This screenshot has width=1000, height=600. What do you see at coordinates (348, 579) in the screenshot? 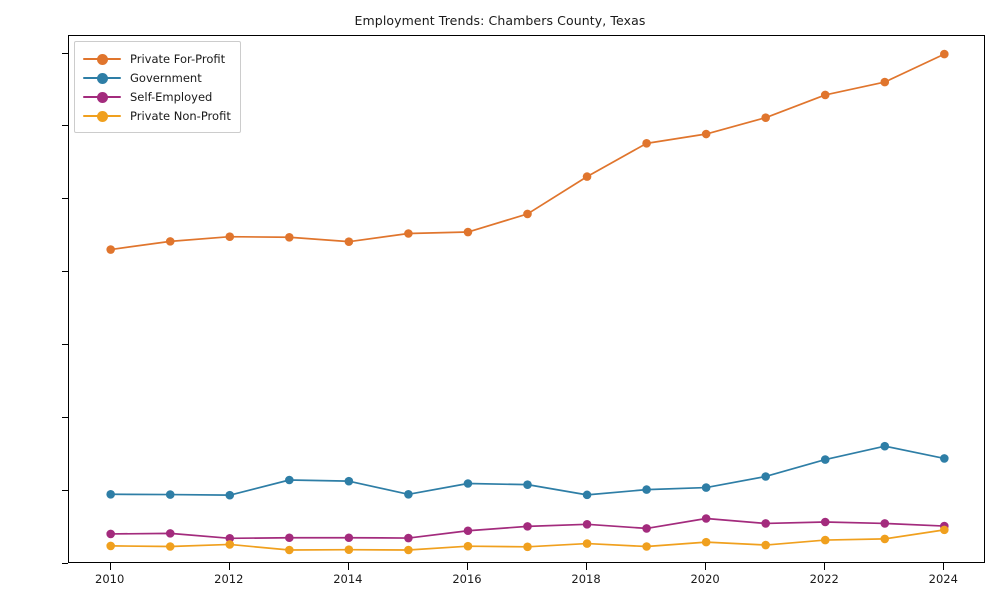
I see `x-tick-label: 2014` at bounding box center [348, 579].